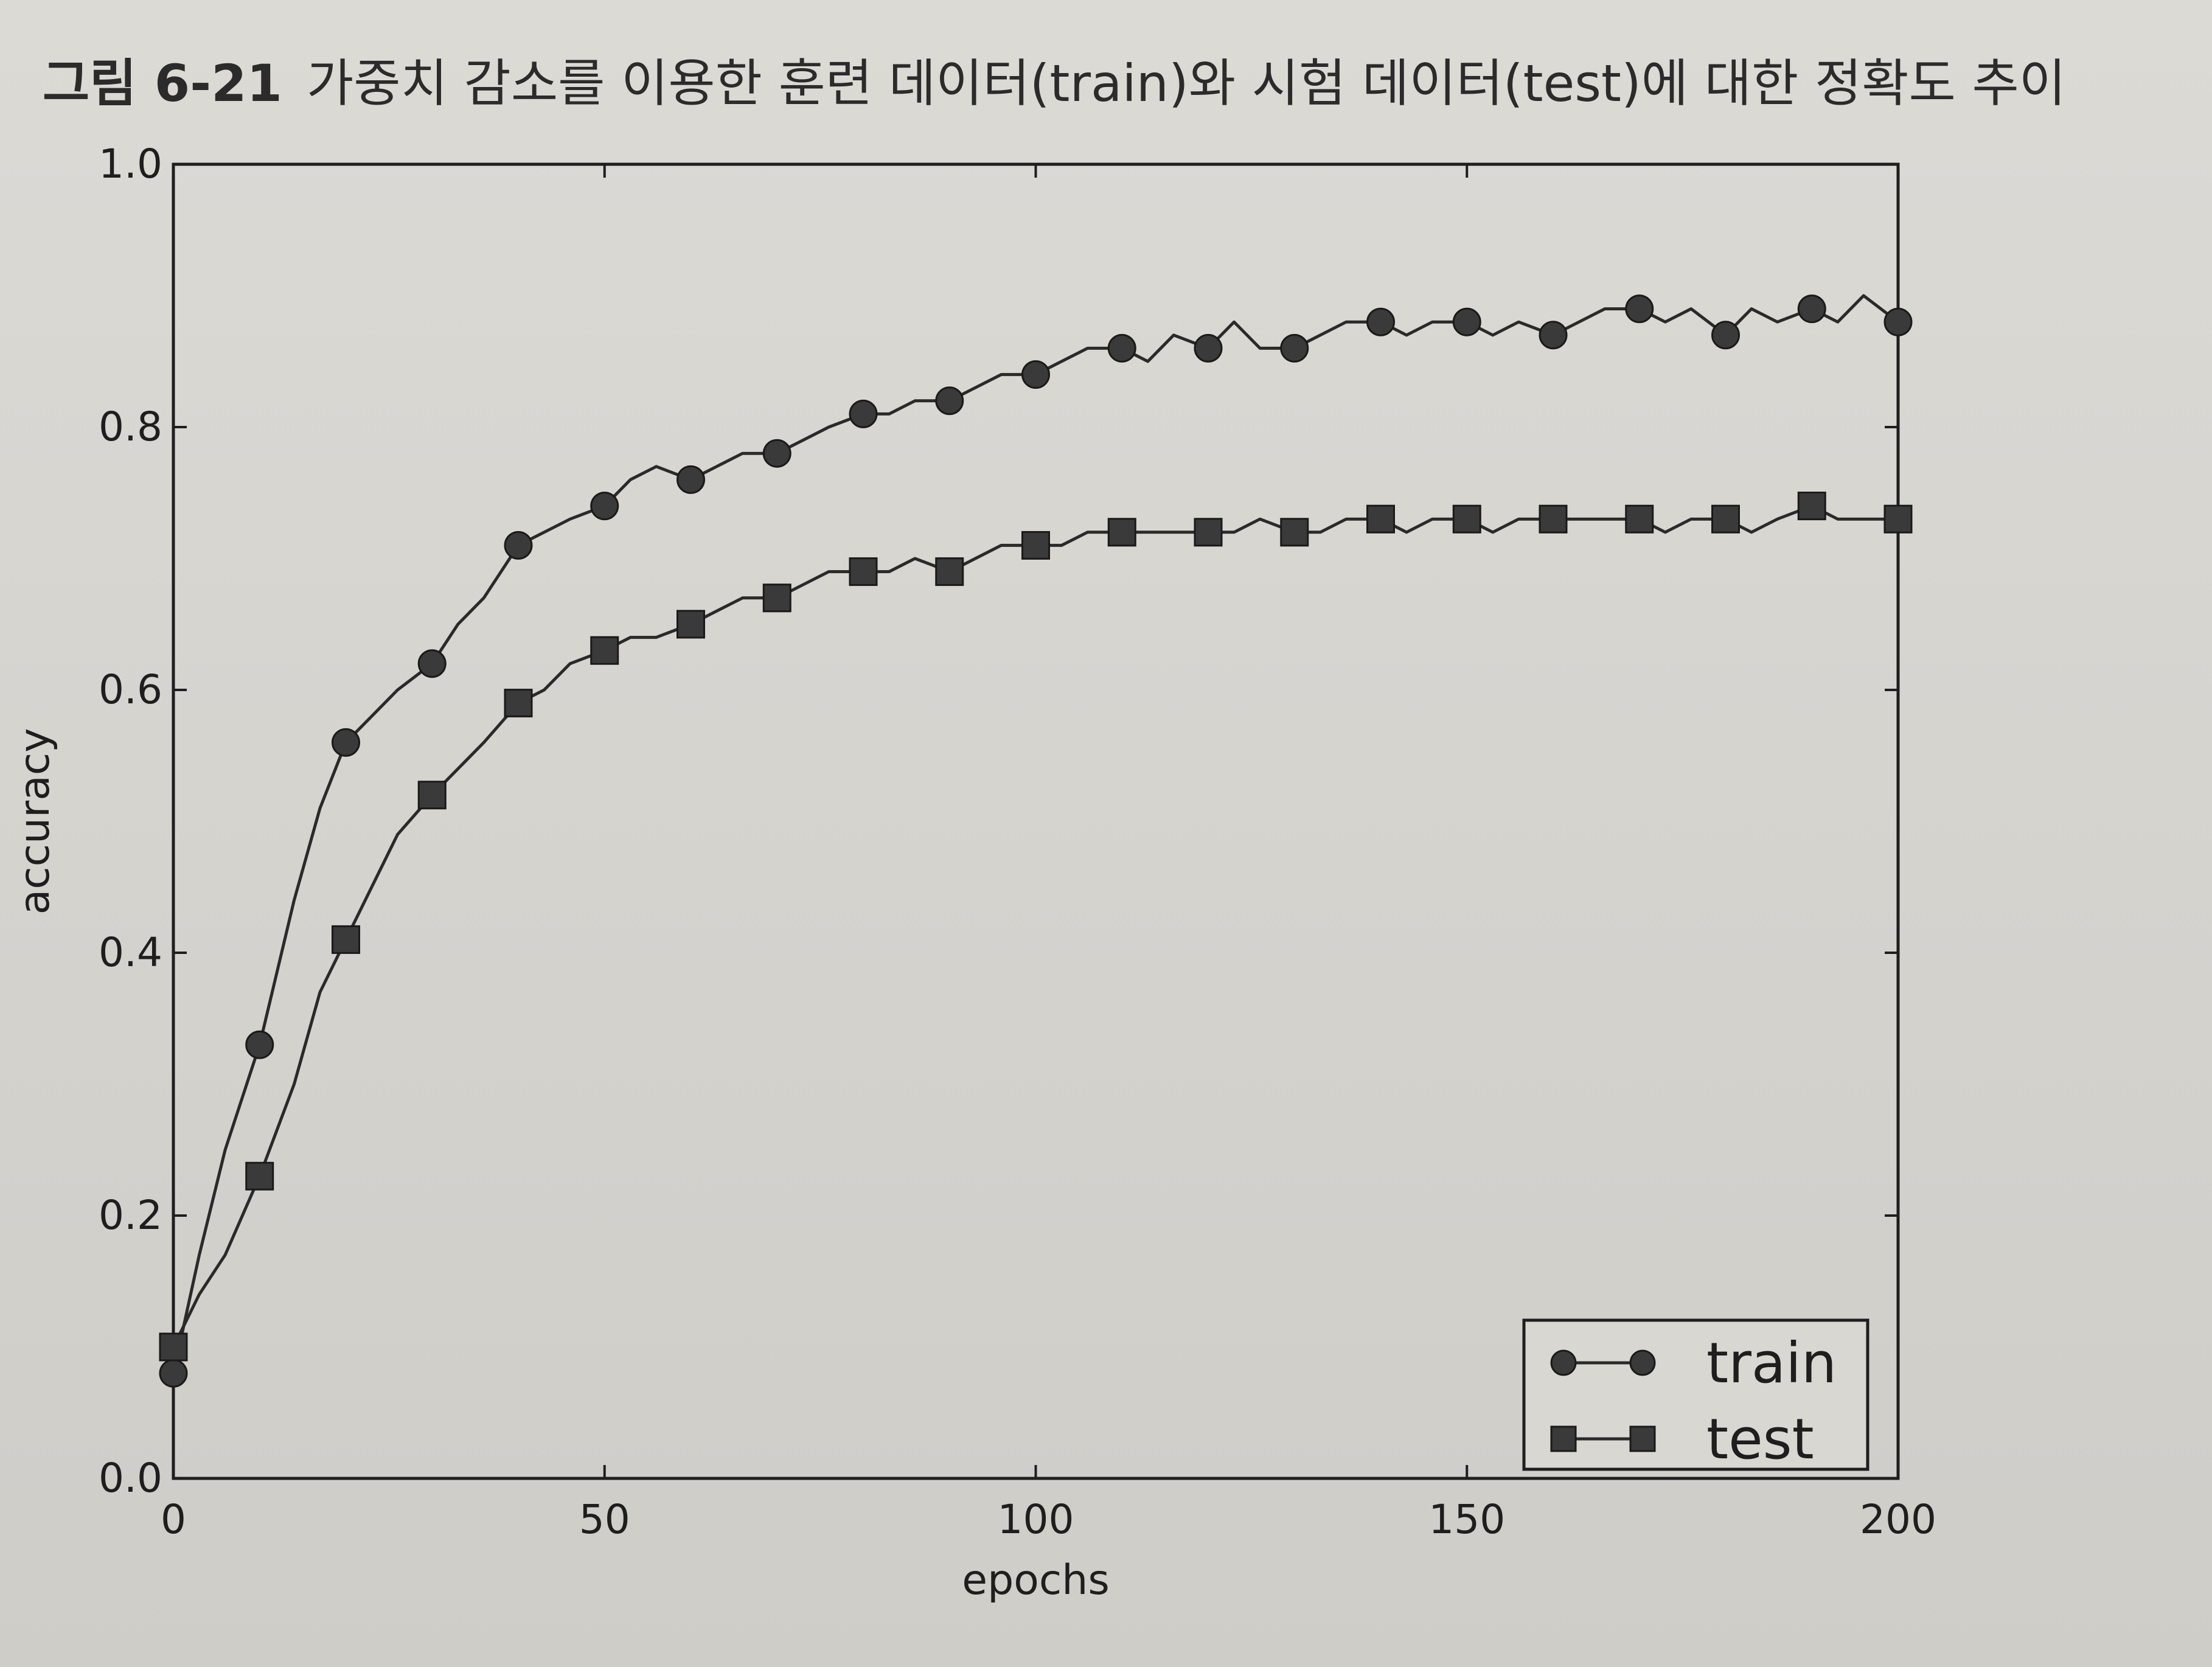 The image size is (2212, 1667). What do you see at coordinates (604, 1519) in the screenshot?
I see `x-tick-label: 50` at bounding box center [604, 1519].